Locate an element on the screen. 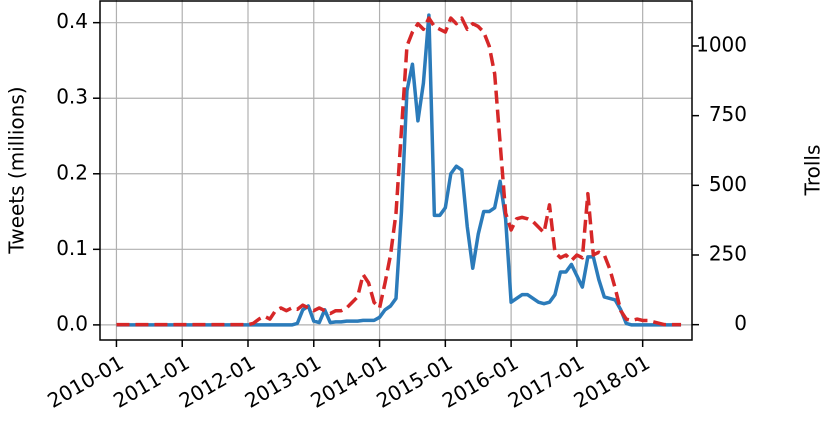 Image resolution: width=830 pixels, height=448 pixels. y-tick-label: 0.4 is located at coordinates (72, 21).